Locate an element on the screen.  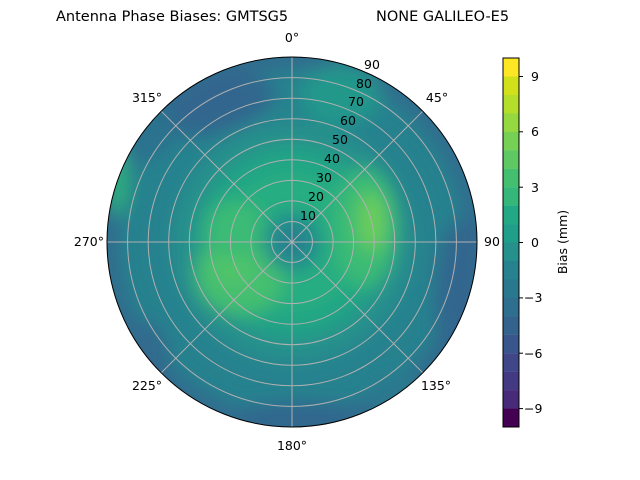
radial-label-90: 90 is located at coordinates (372, 64).